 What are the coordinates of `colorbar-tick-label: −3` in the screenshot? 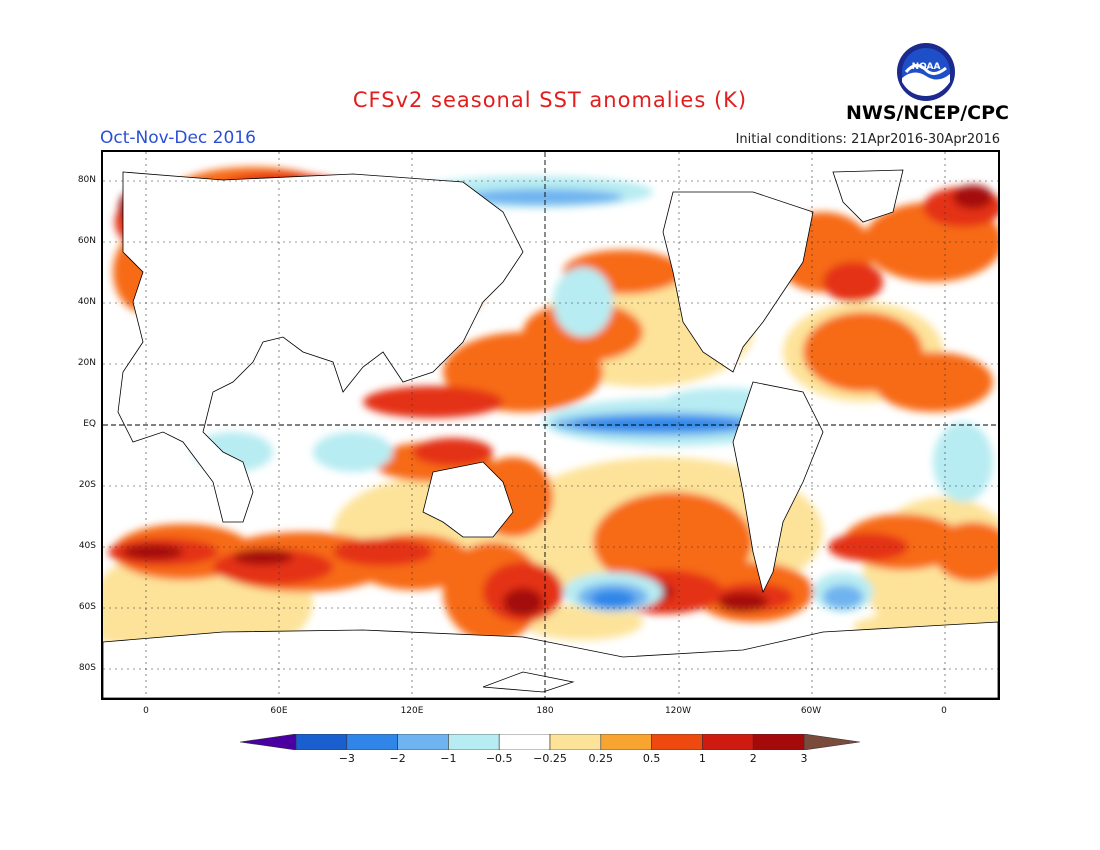 It's located at (346, 758).